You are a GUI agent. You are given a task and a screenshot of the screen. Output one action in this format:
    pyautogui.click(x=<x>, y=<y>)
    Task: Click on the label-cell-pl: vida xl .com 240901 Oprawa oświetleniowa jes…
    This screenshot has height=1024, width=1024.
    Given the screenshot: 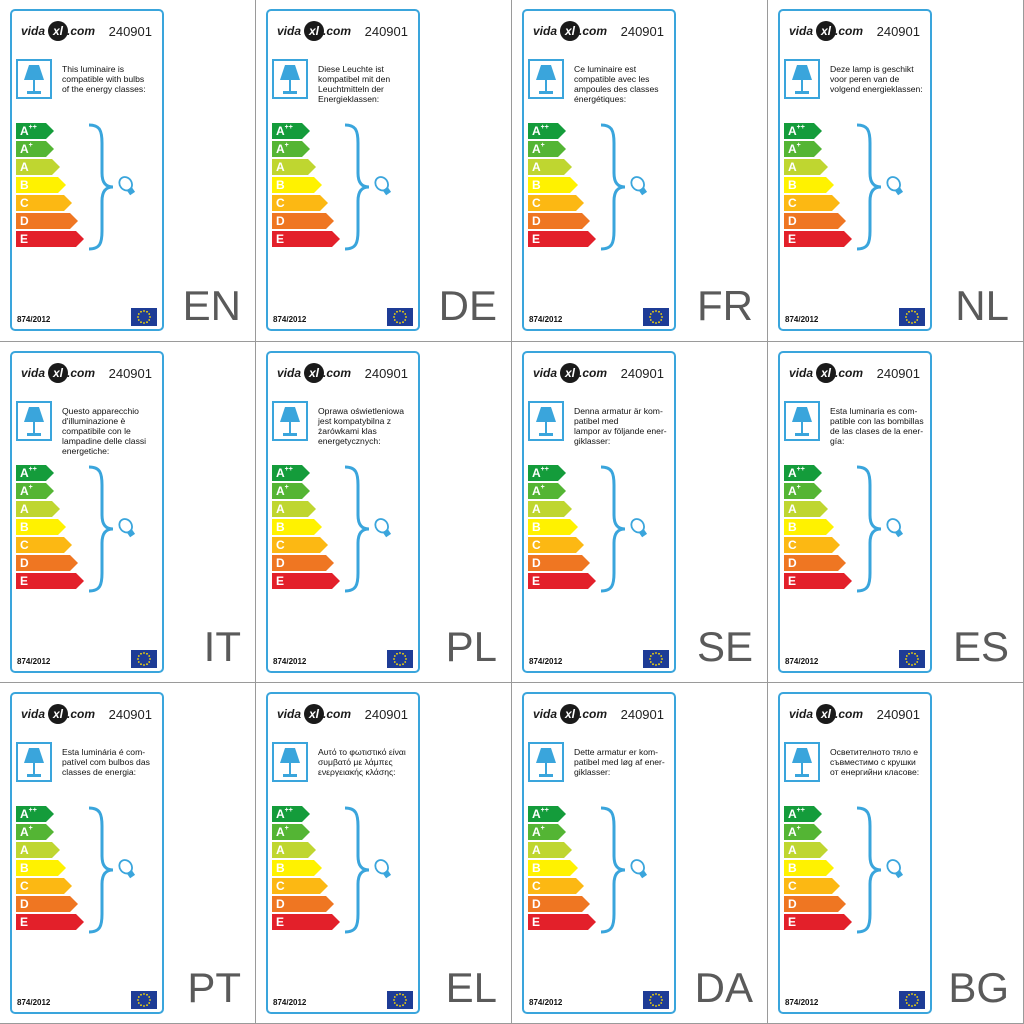 What is the action you would take?
    pyautogui.click(x=384, y=512)
    